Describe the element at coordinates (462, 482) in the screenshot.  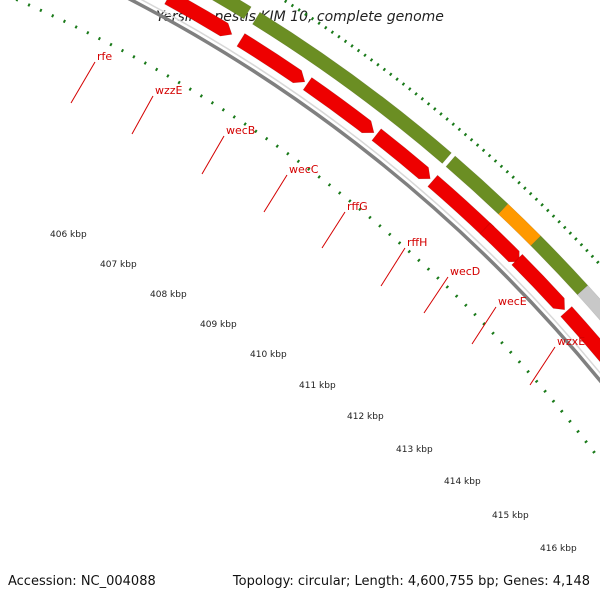
I see `tick-label-9: 414 kbp` at that location.